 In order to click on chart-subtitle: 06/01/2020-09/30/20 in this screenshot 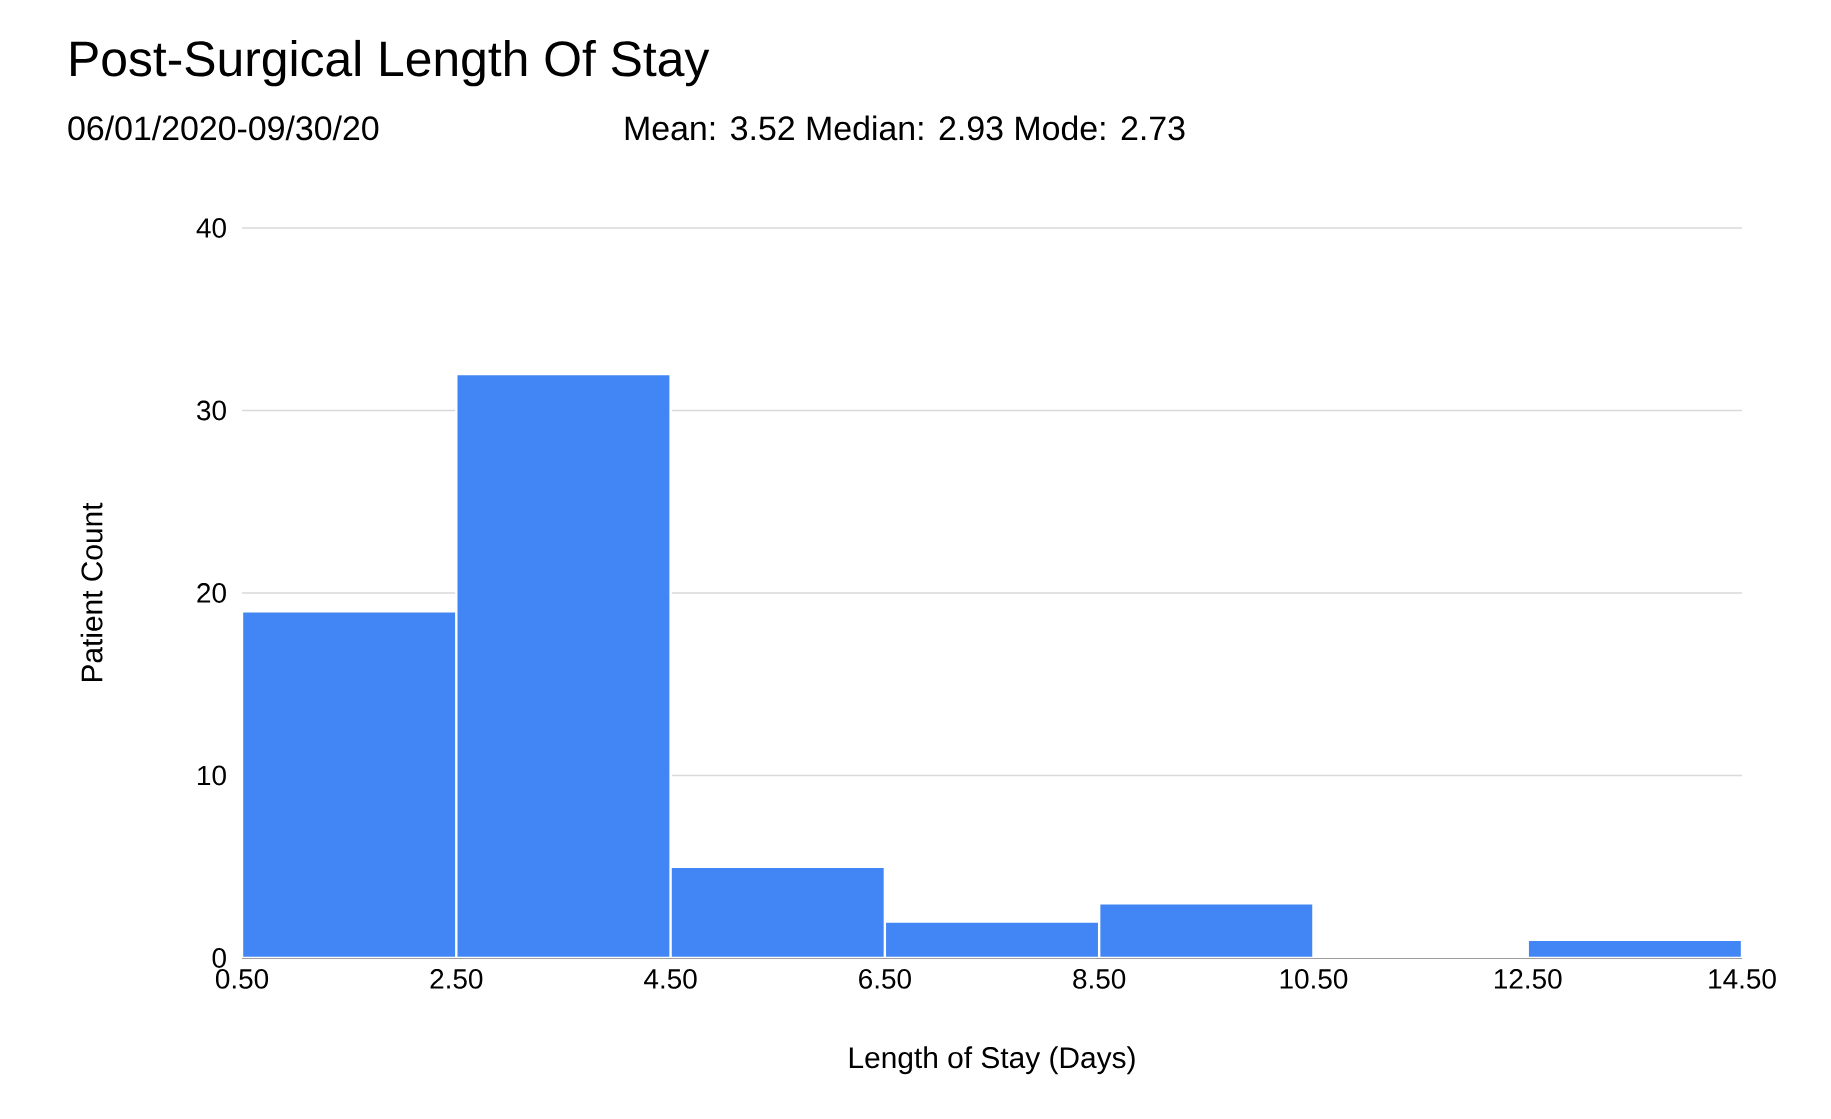, I will do `click(223, 128)`.